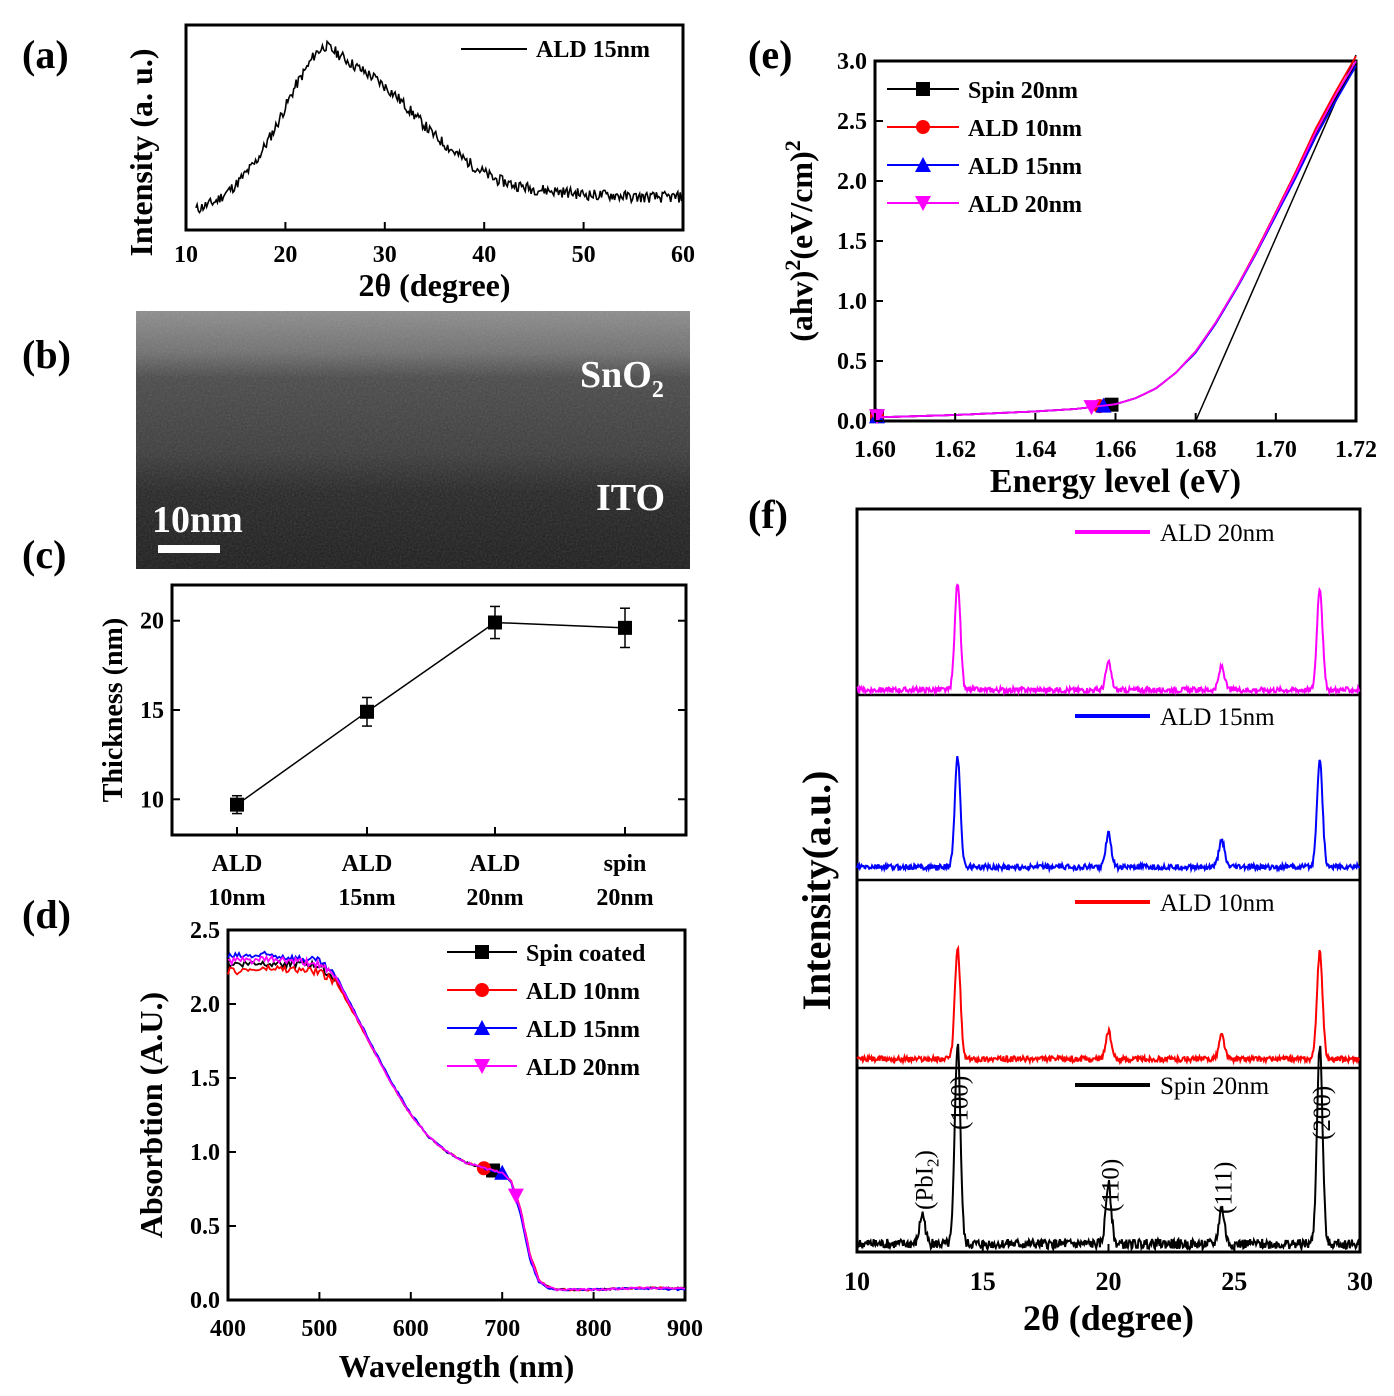  What do you see at coordinates (630, 498) in the screenshot?
I see `tem-label-ito: ITO` at bounding box center [630, 498].